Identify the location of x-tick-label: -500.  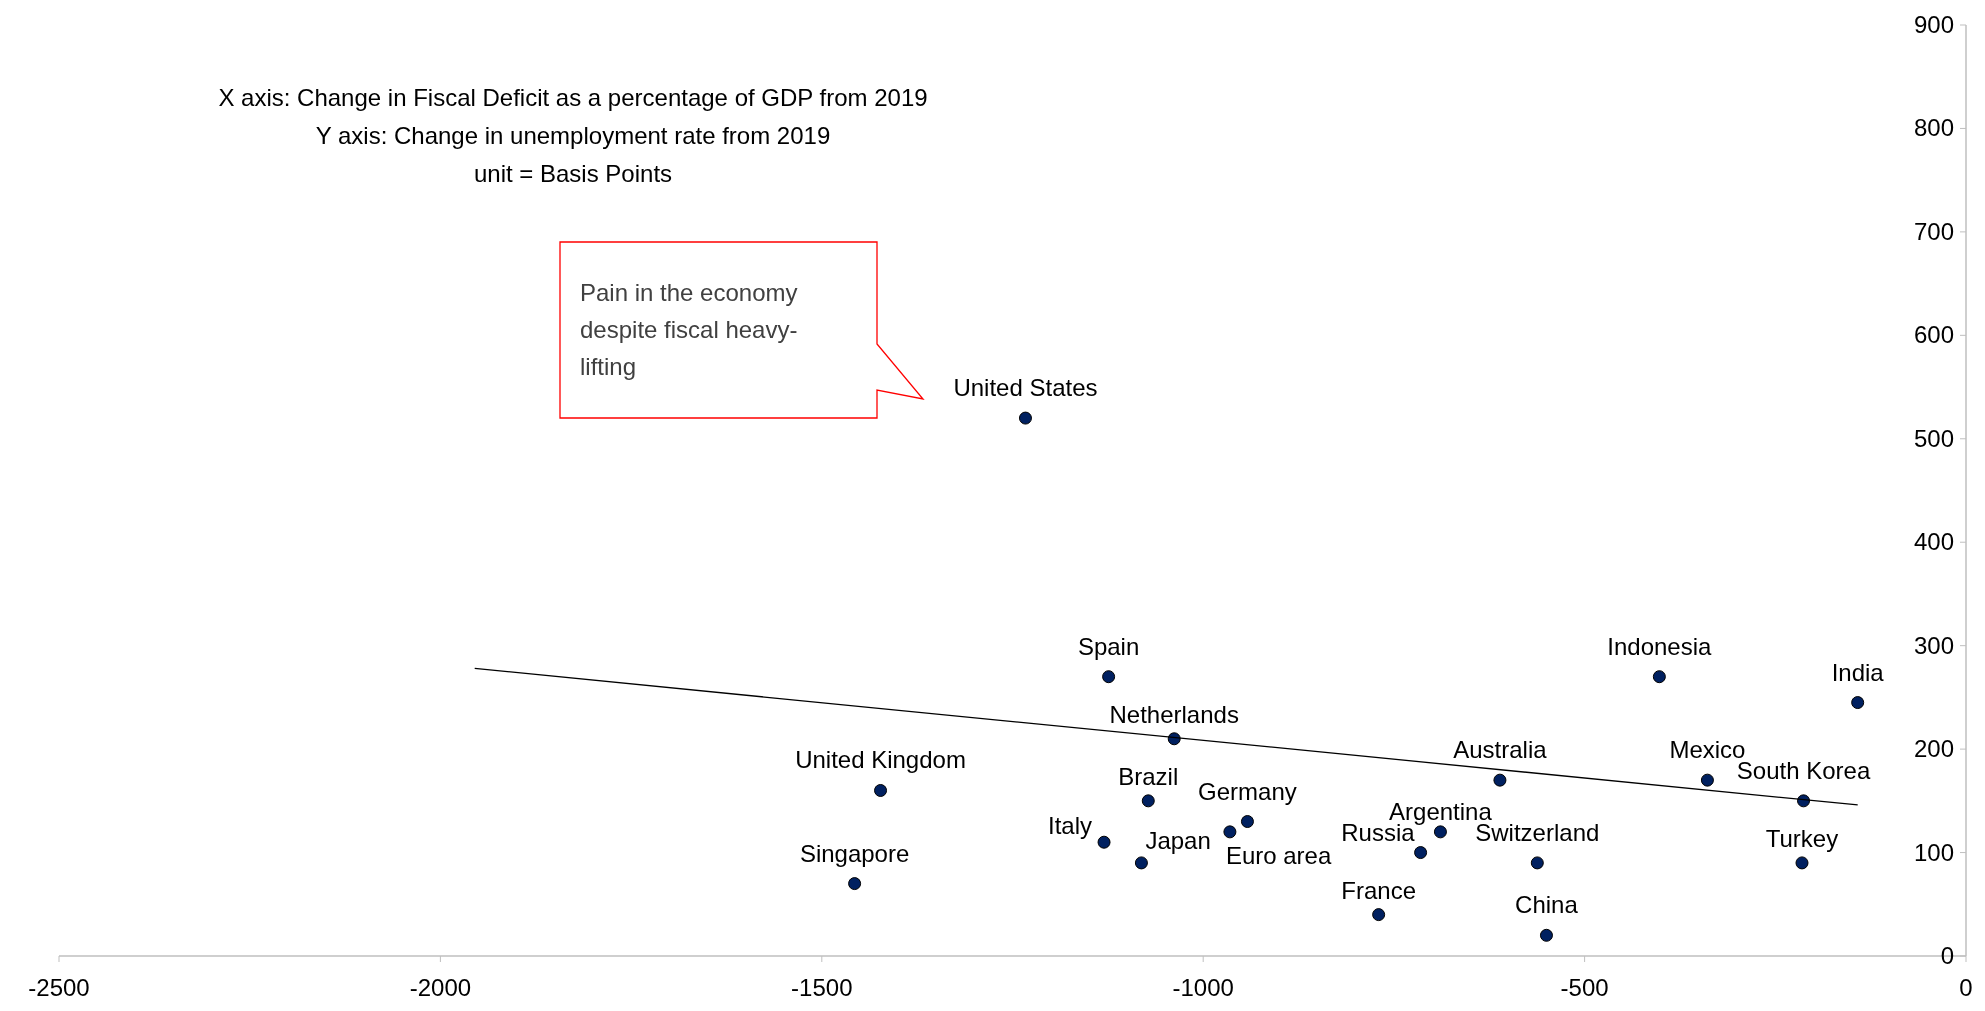
(1584, 987).